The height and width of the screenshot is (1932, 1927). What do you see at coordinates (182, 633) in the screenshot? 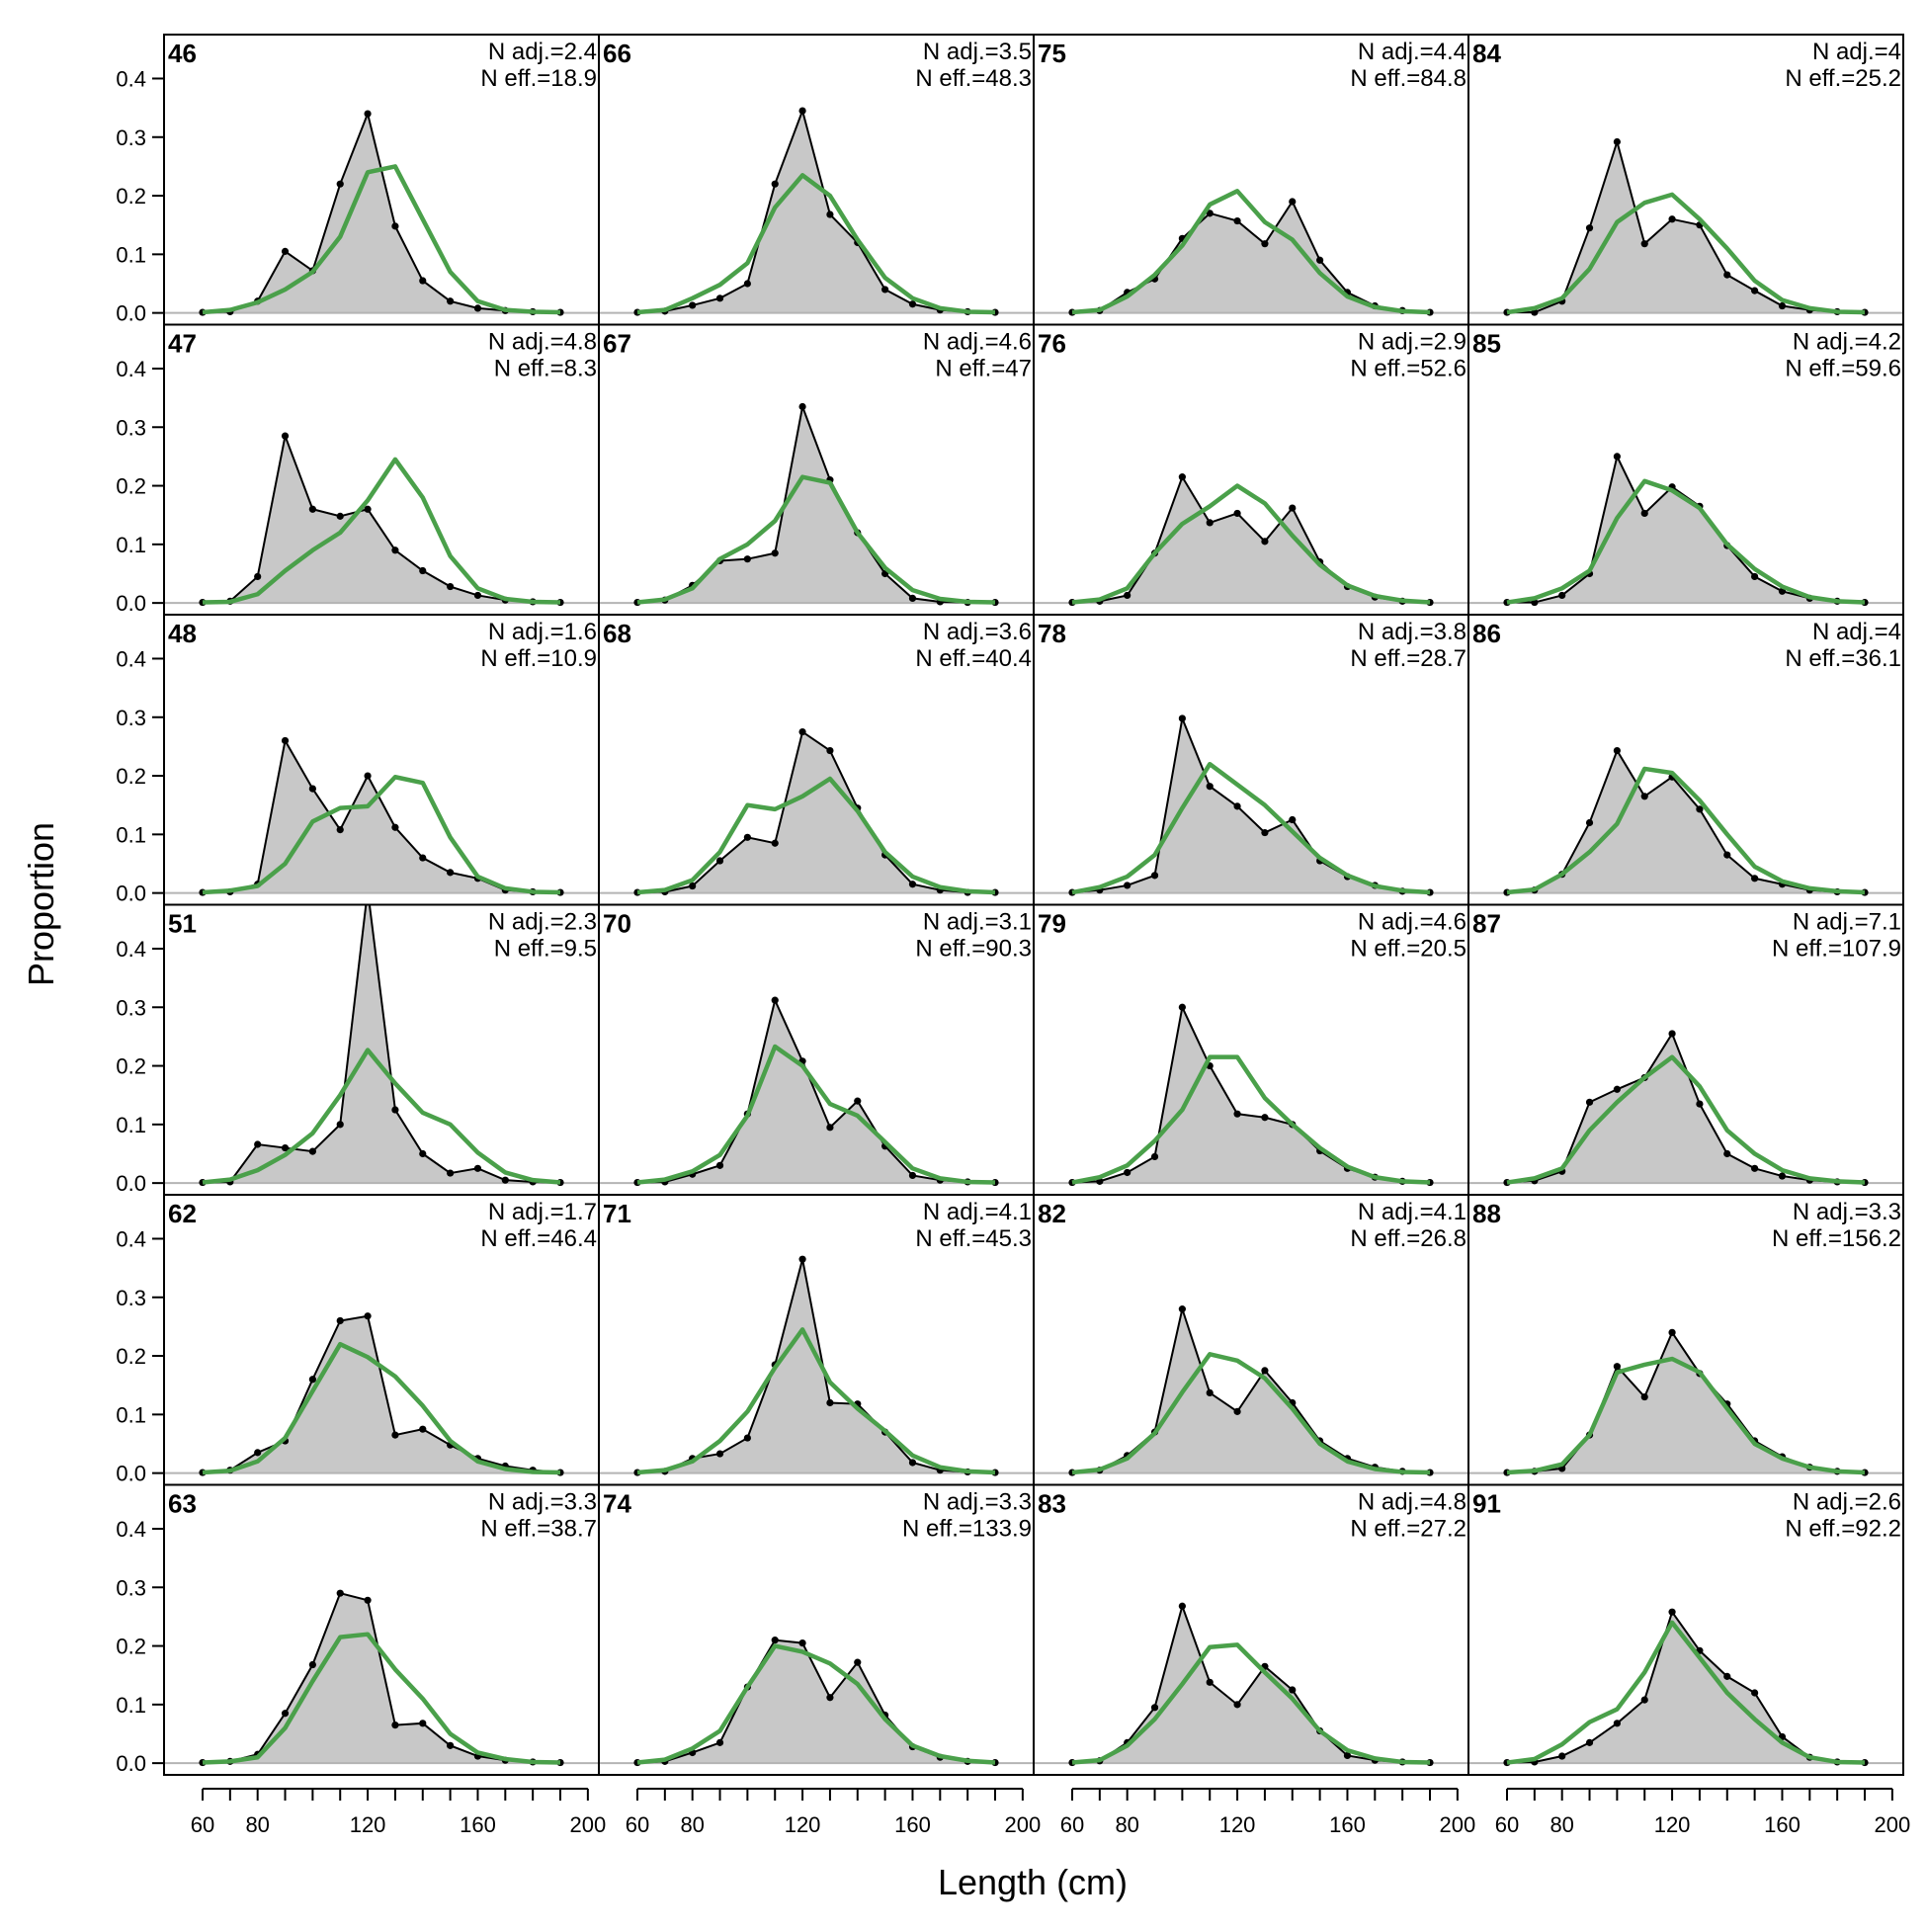
I see `panel-id-label: 48` at bounding box center [182, 633].